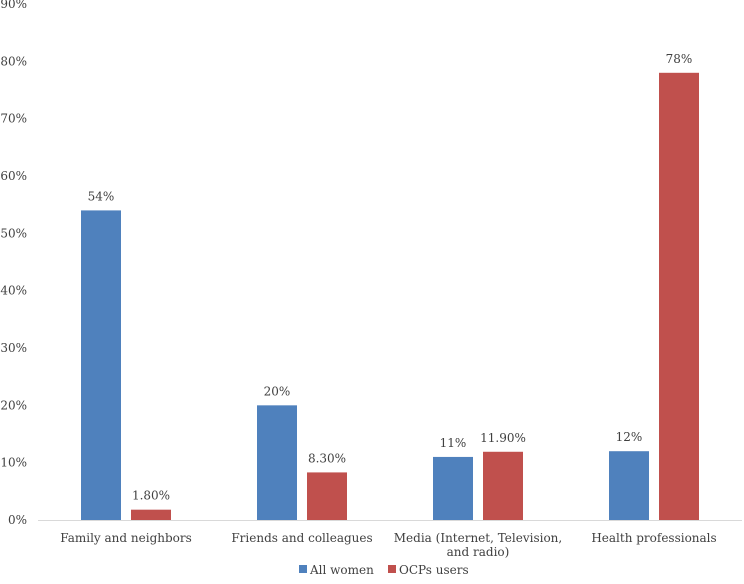 The width and height of the screenshot is (744, 584). I want to click on y-tick-label: 20%, so click(13, 405).